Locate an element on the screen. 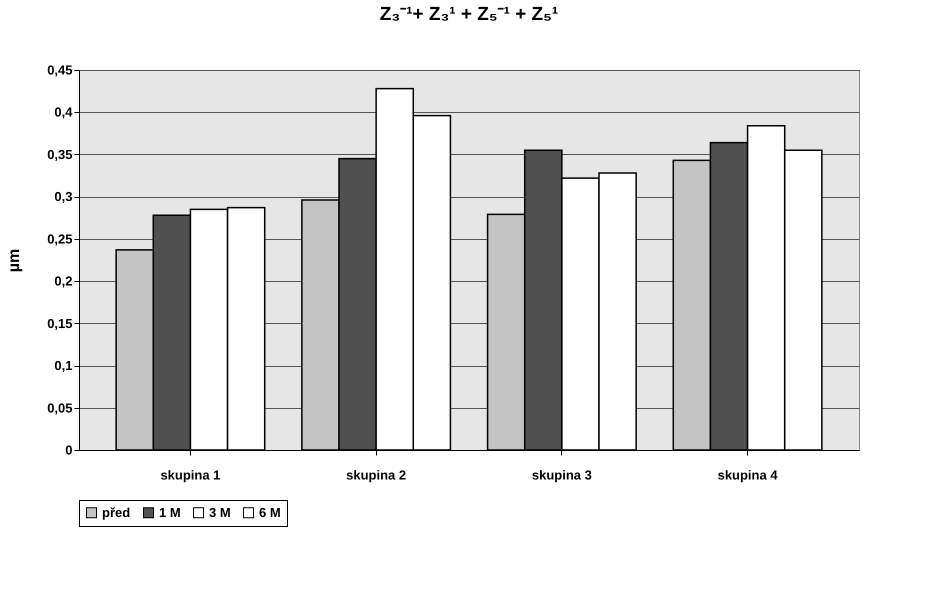 This screenshot has width=925, height=596. y-tick-label: 0,15 is located at coordinates (59, 323).